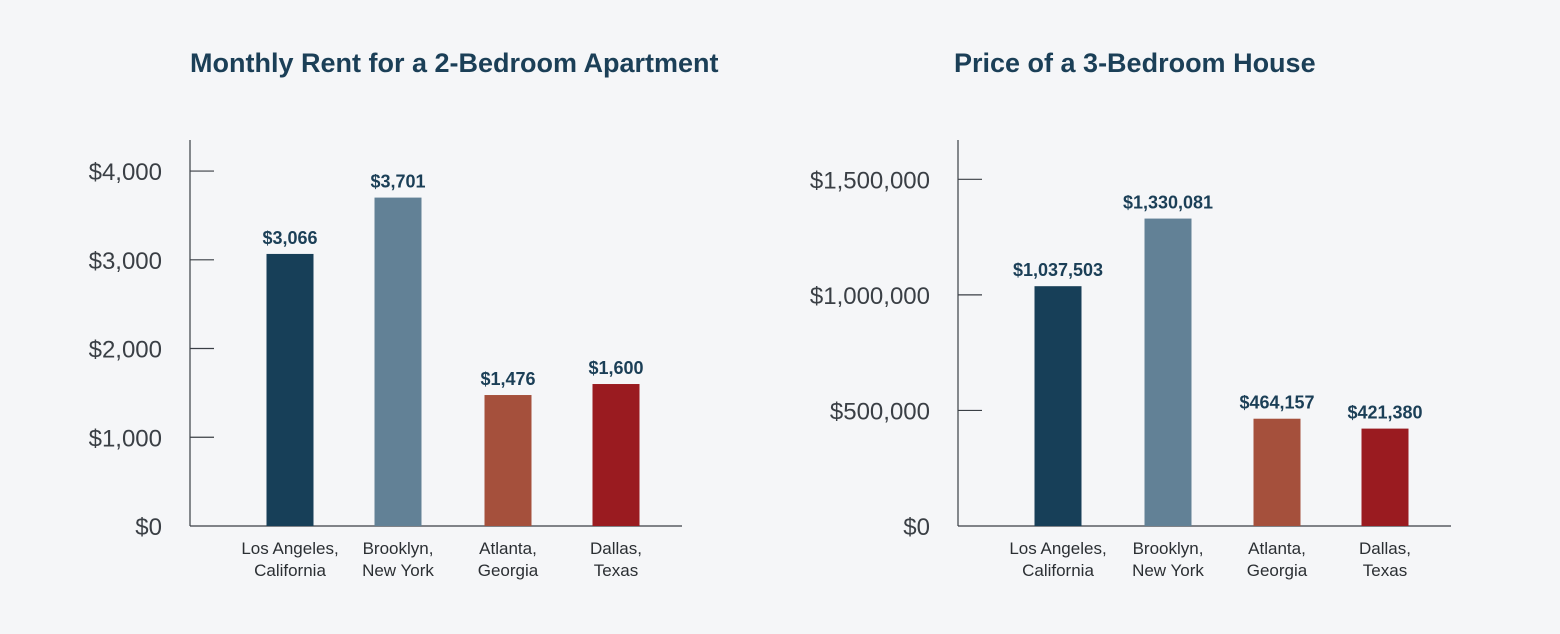 This screenshot has width=1560, height=634. Describe the element at coordinates (454, 63) in the screenshot. I see `chart-title: Monthly Rent for a 2-Bedroom Apartment` at that location.